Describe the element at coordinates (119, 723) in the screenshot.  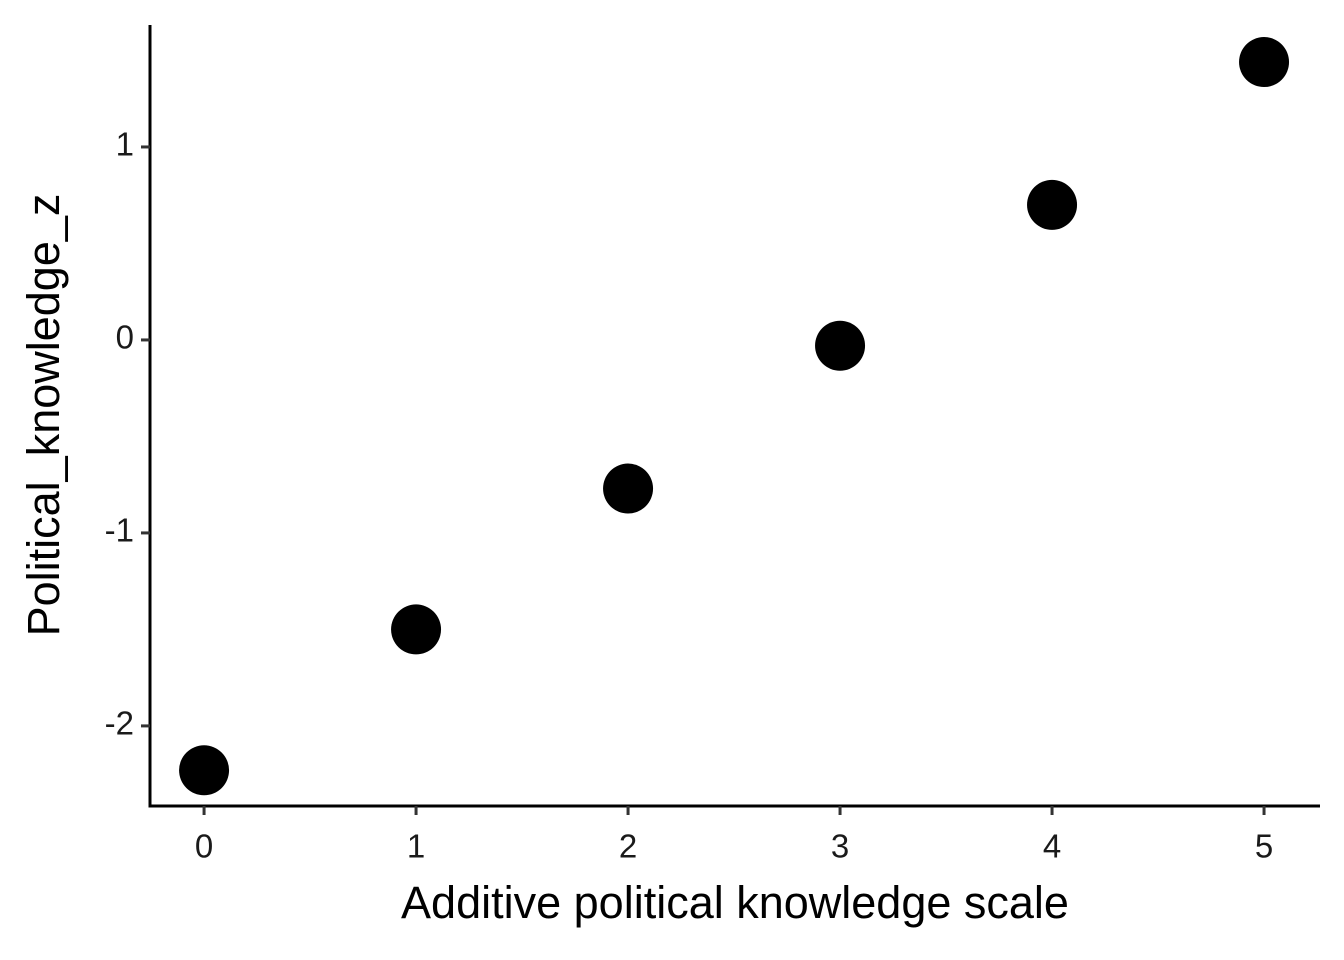
I see `y-tick-label: -2` at that location.